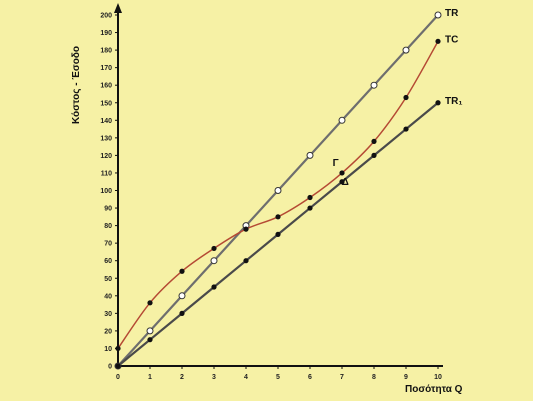  What do you see at coordinates (310, 377) in the screenshot?
I see `x-tick-label: 6` at bounding box center [310, 377].